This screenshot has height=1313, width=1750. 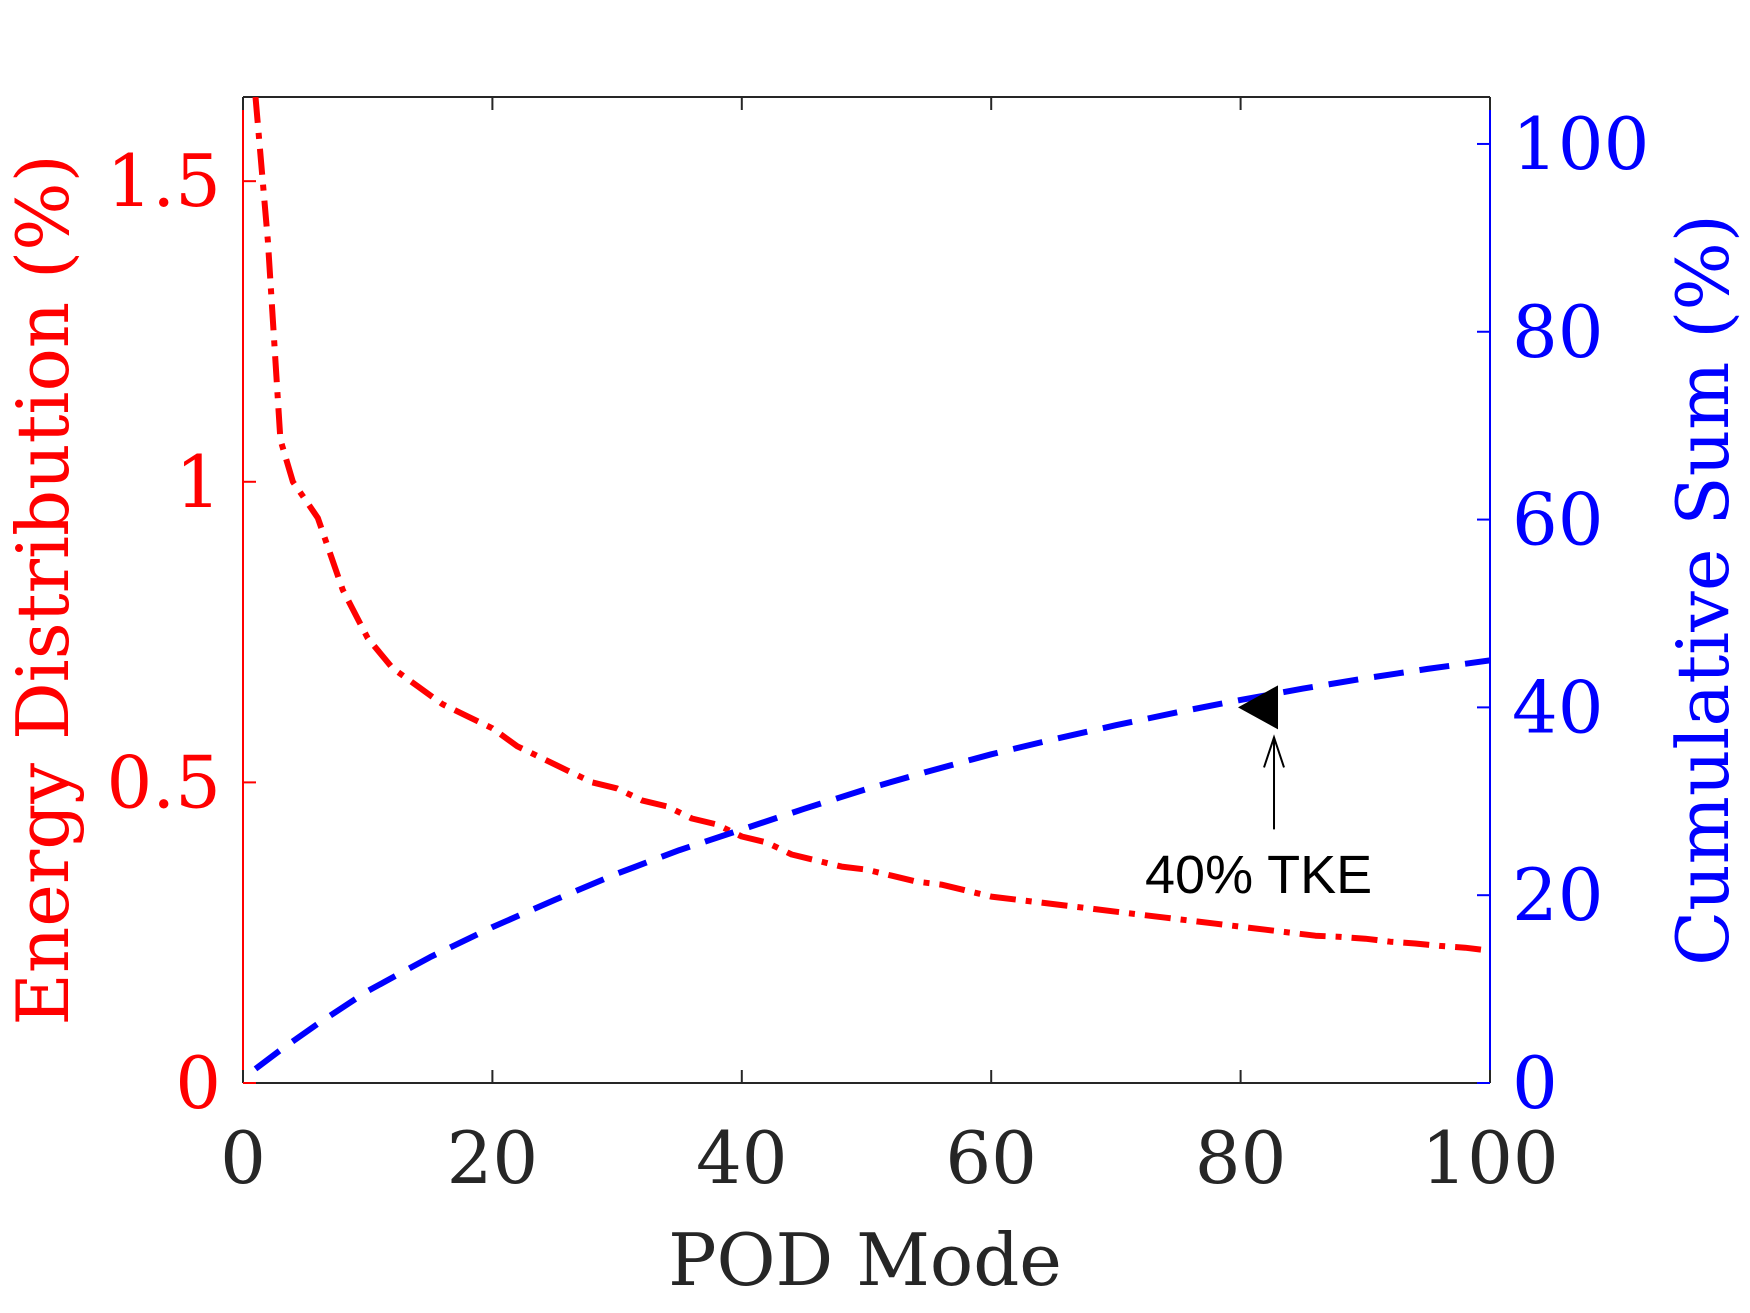 What do you see at coordinates (1558, 520) in the screenshot?
I see `y-right-tick-label: 60` at bounding box center [1558, 520].